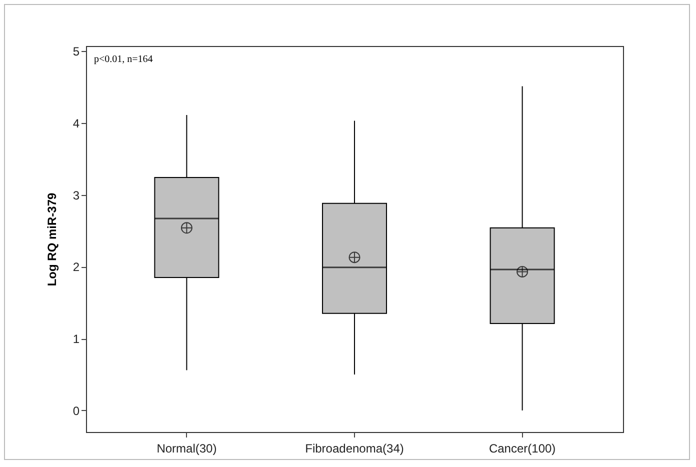 Image resolution: width=696 pixels, height=467 pixels. What do you see at coordinates (522, 449) in the screenshot?
I see `x-tick-label: Cancer(100)` at bounding box center [522, 449].